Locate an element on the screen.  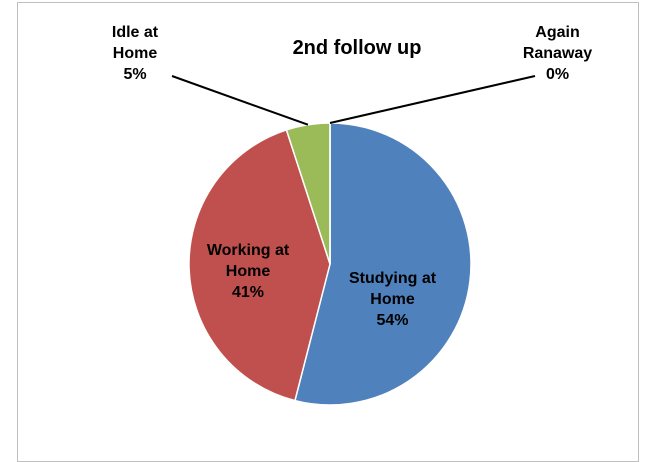
category-label: Studying at Home is located at coordinates (392, 289).